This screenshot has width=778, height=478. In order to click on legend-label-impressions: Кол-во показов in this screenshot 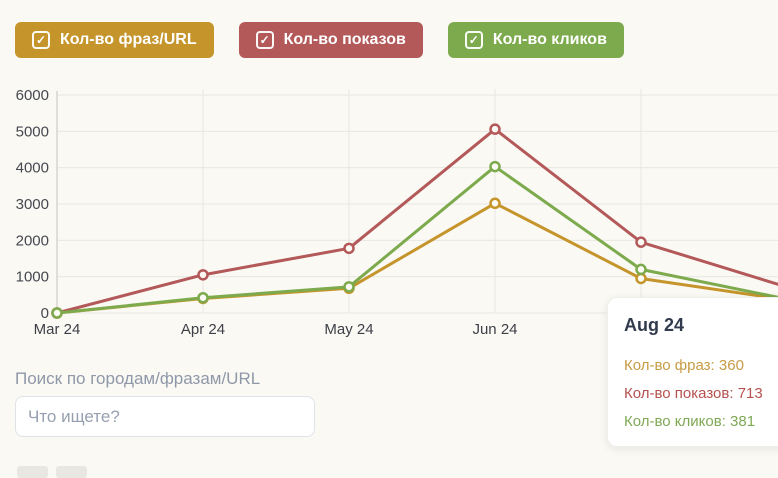, I will do `click(344, 39)`.